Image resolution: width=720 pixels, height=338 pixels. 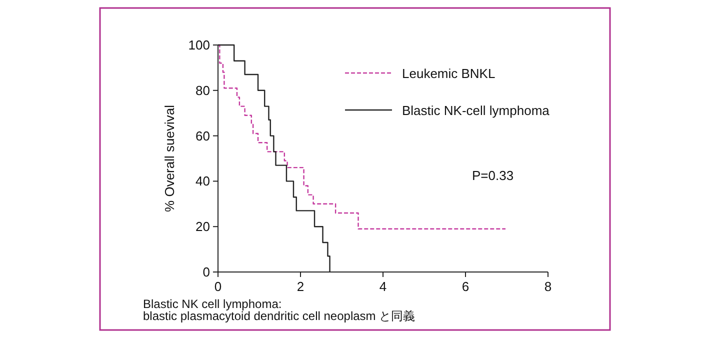 I want to click on y-tick-label: 80, so click(x=203, y=90).